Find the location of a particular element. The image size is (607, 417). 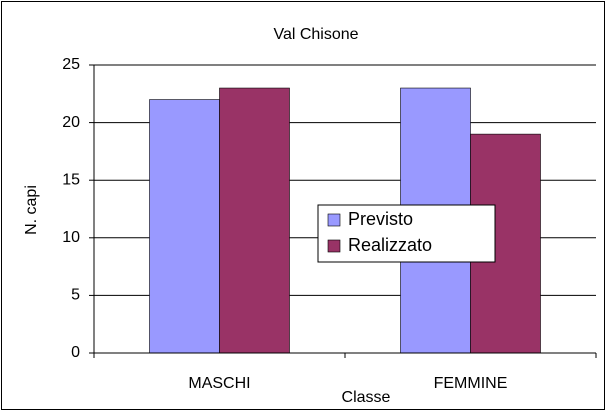

chart-title: Val Chisone is located at coordinates (315, 34).